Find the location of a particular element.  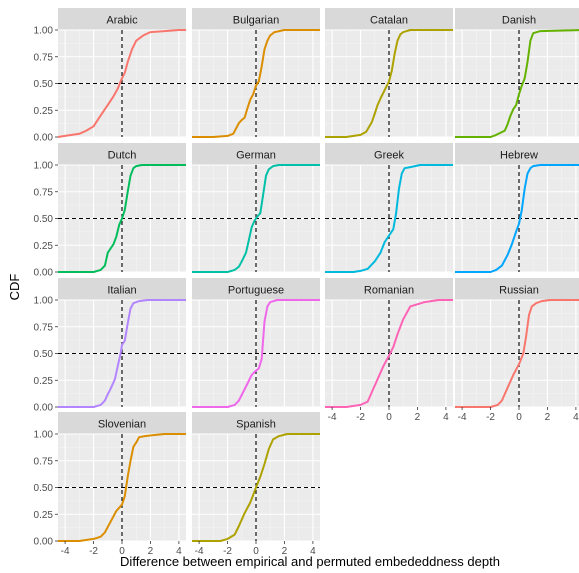

facet-strip-label: Spanish is located at coordinates (256, 425).